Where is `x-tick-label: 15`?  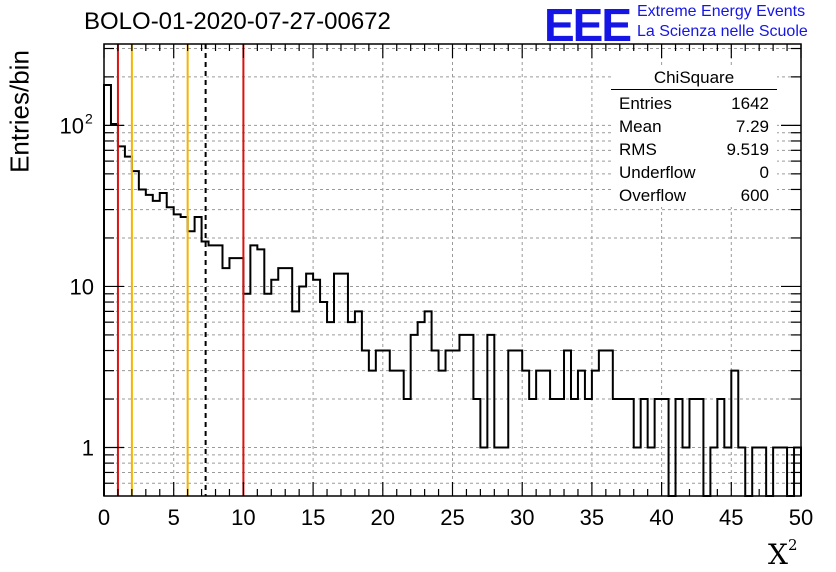
x-tick-label: 15 is located at coordinates (313, 517).